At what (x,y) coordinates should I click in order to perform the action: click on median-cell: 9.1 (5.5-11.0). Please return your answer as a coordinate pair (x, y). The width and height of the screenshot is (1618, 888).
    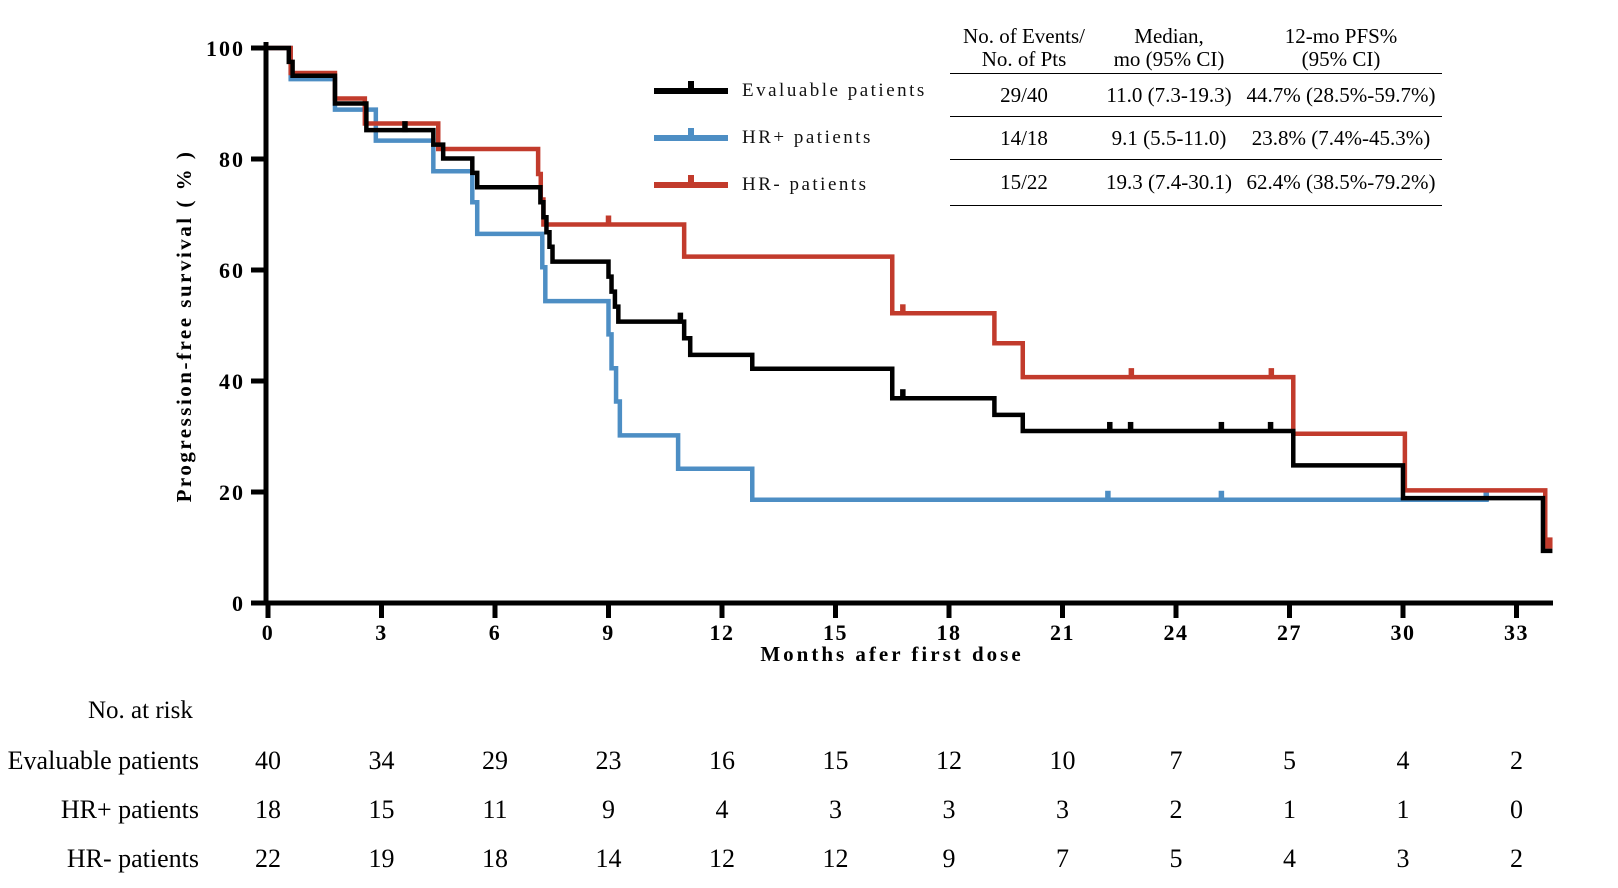
    Looking at the image, I should click on (1169, 137).